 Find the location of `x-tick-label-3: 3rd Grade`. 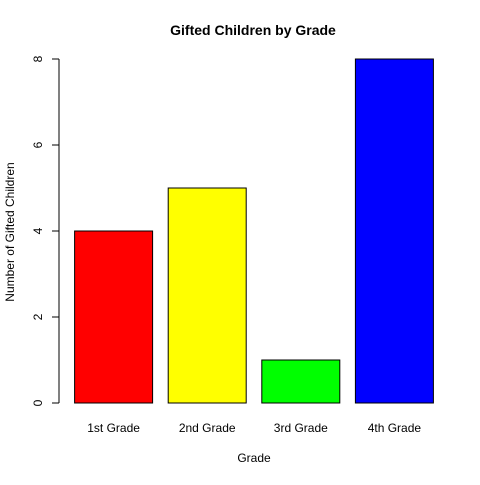

x-tick-label-3: 3rd Grade is located at coordinates (301, 428).